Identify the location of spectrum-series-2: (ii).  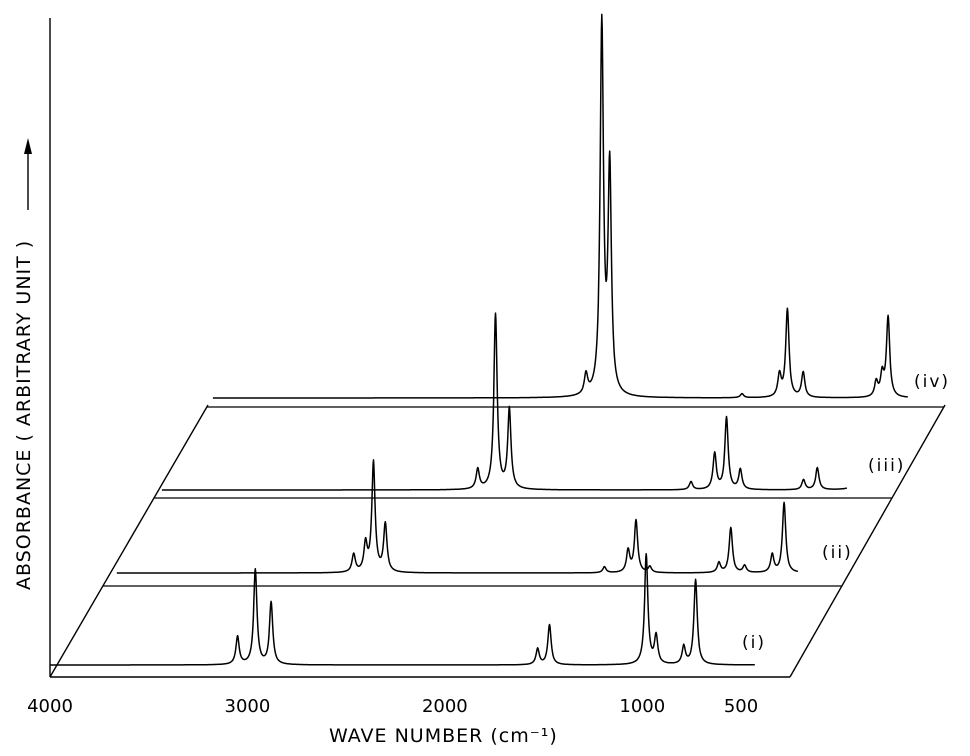
(477, 523).